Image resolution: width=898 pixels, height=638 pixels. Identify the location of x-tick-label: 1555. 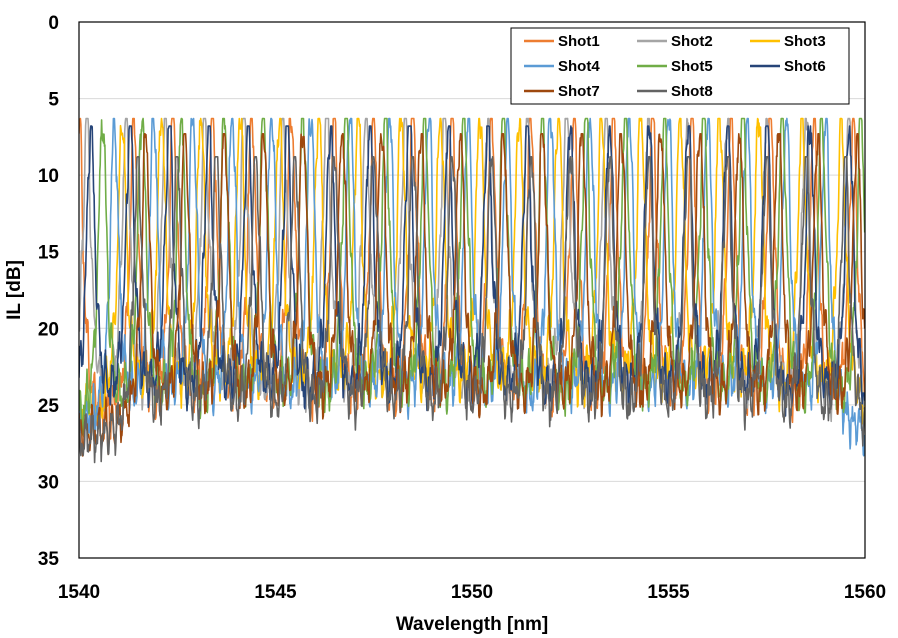
(668, 592).